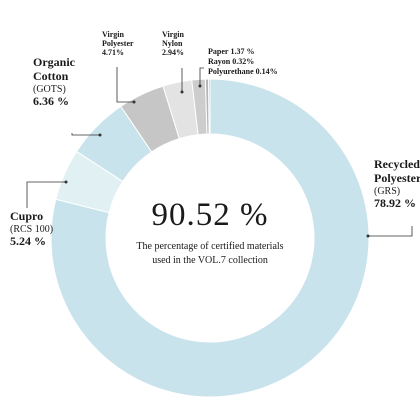 This screenshot has width=420, height=420. What do you see at coordinates (66, 182) in the screenshot?
I see `leader-cupro-dot` at bounding box center [66, 182].